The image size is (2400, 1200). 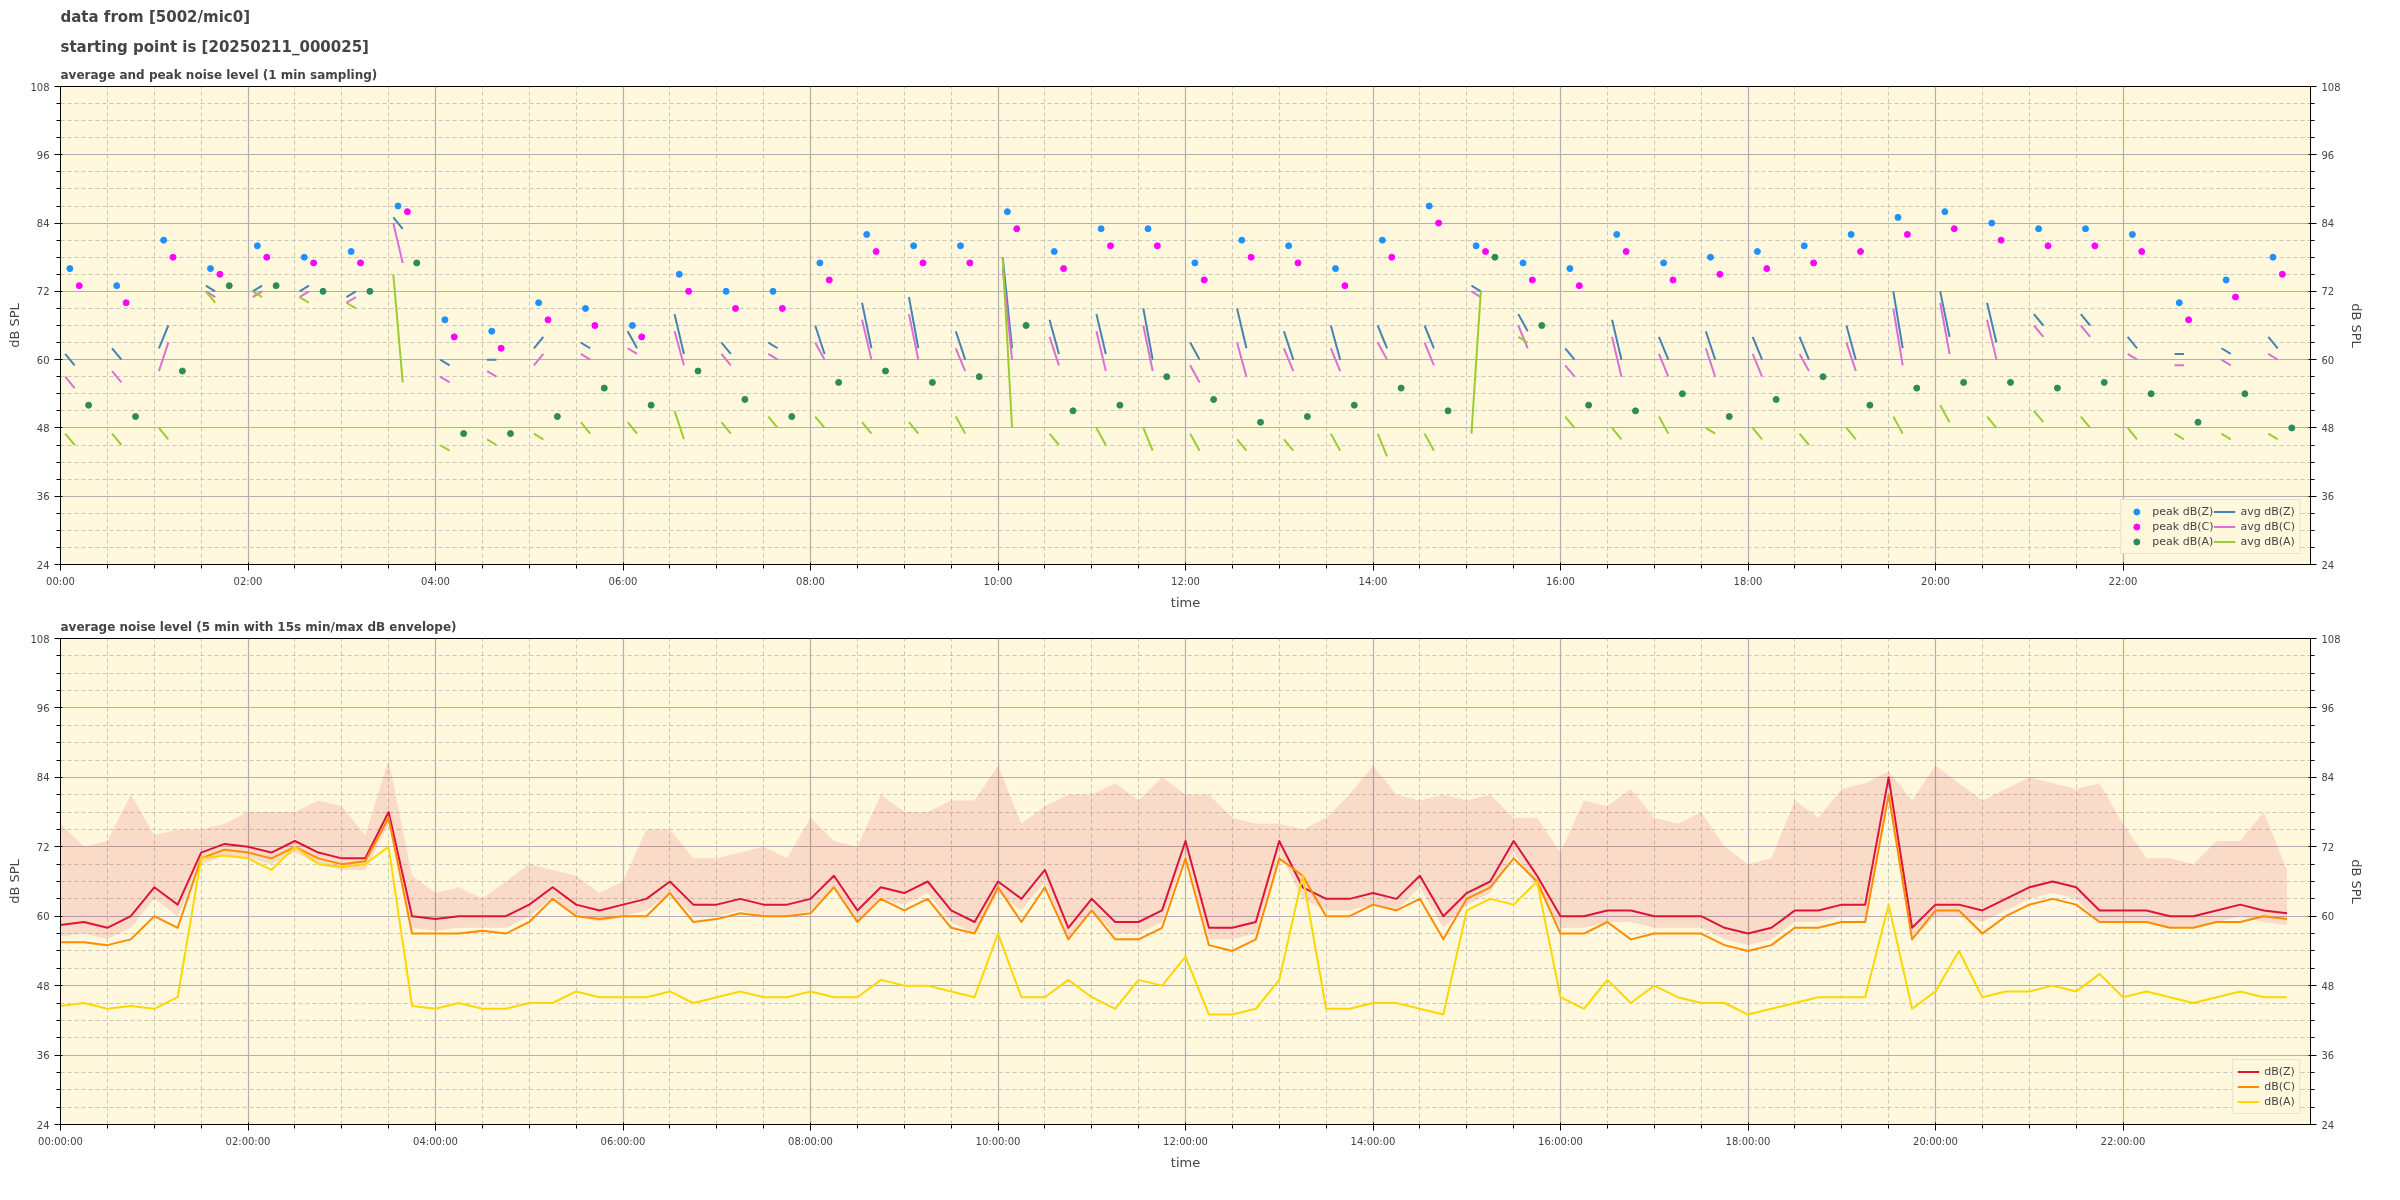 I want to click on x-tick-label: 08:00, so click(x=810, y=581).